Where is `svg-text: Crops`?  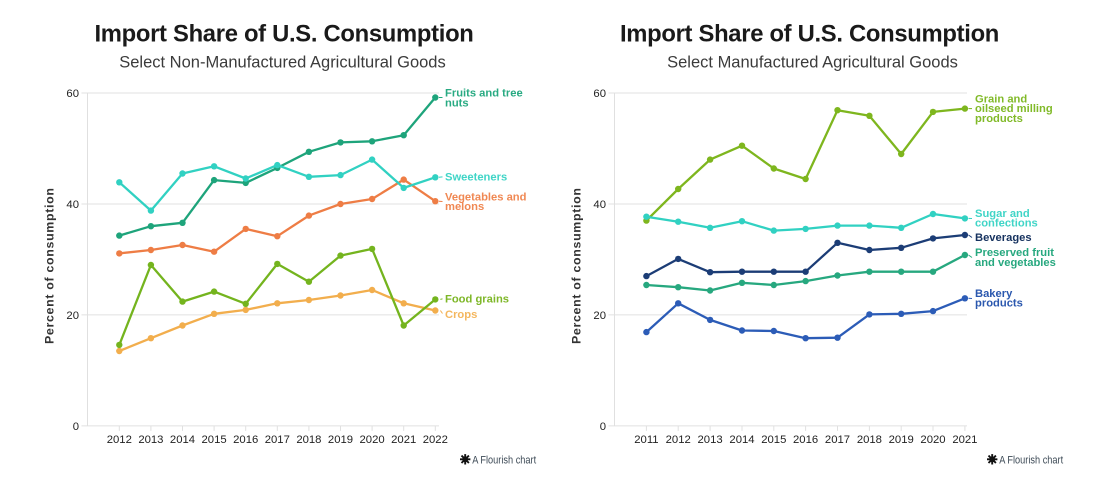
svg-text: Crops is located at coordinates (461, 315).